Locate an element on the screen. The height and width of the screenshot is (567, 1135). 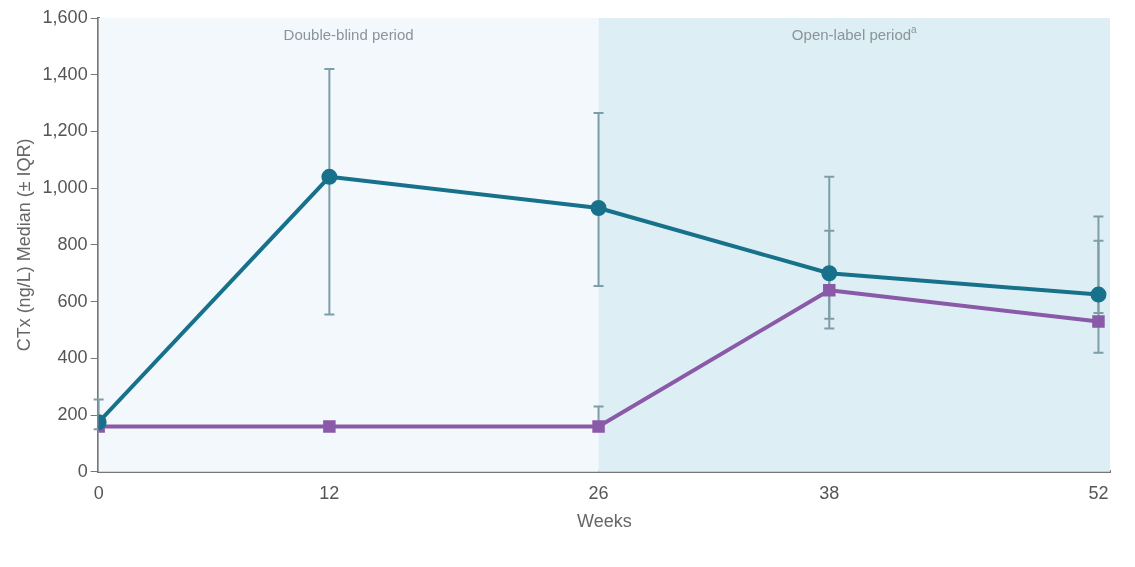
y-tick-label: 800 is located at coordinates (72, 243).